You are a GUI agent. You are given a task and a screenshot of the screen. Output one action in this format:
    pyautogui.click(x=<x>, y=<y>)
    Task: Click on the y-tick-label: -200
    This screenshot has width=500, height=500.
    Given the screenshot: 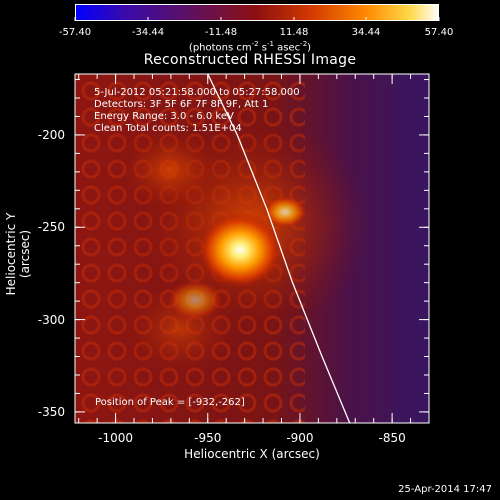 What is the action you would take?
    pyautogui.click(x=51, y=134)
    